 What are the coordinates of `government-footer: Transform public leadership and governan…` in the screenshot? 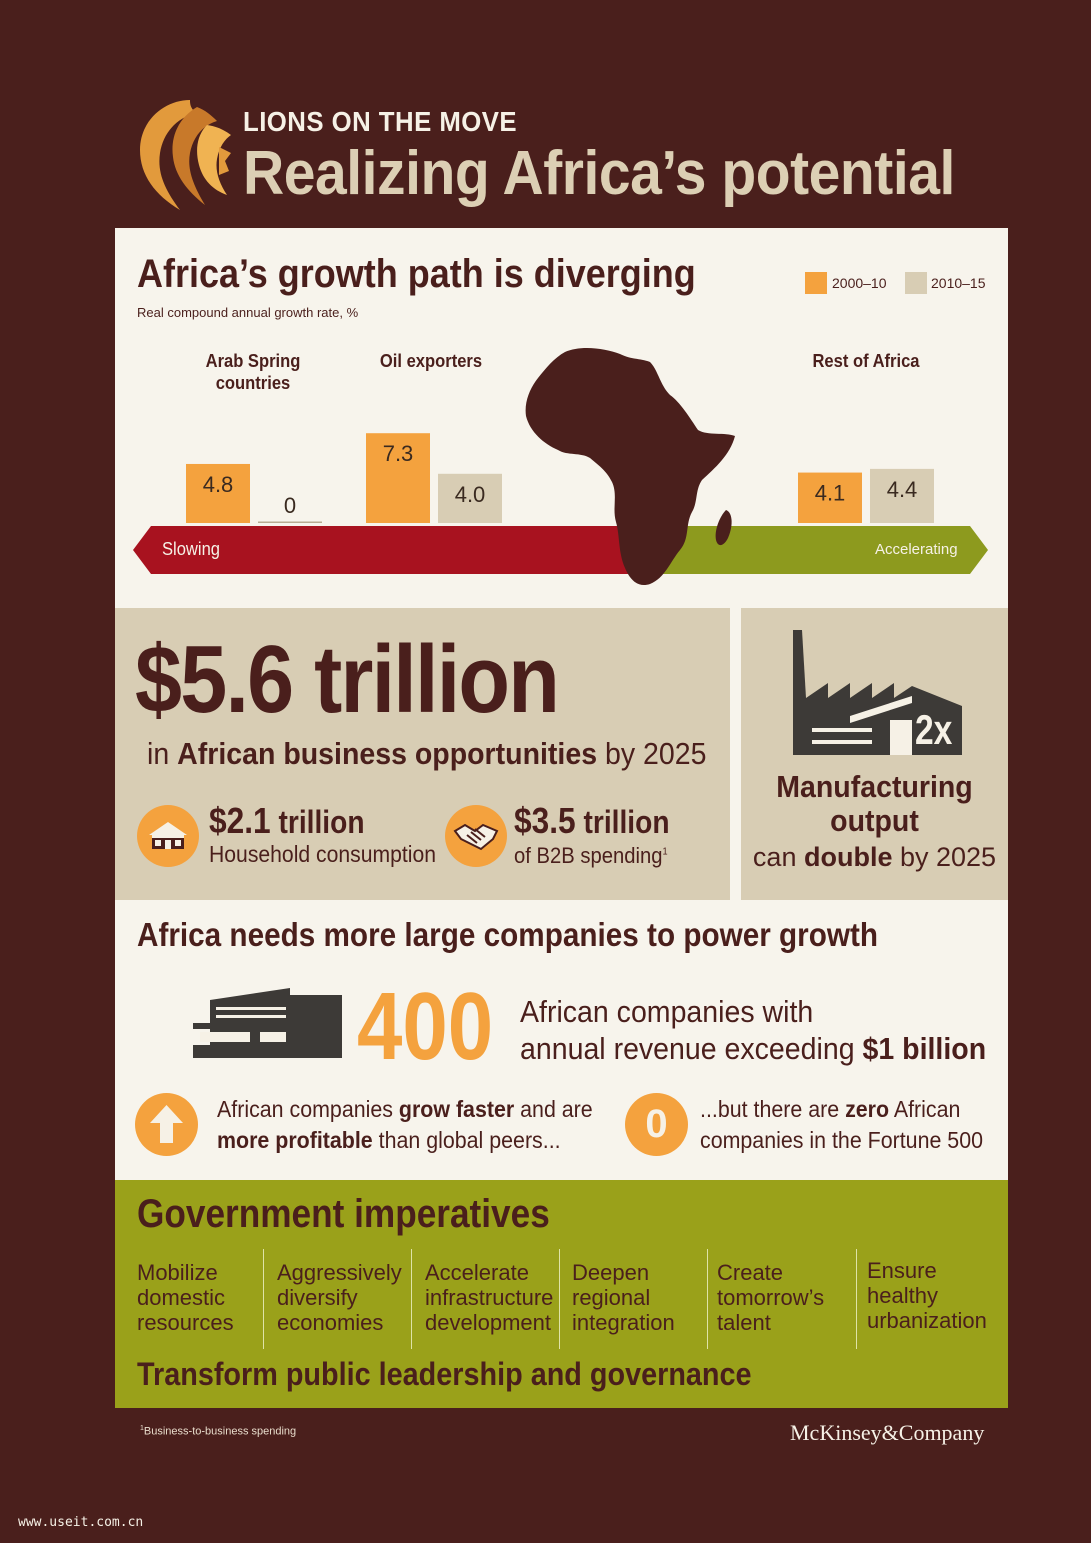 It's located at (444, 1374).